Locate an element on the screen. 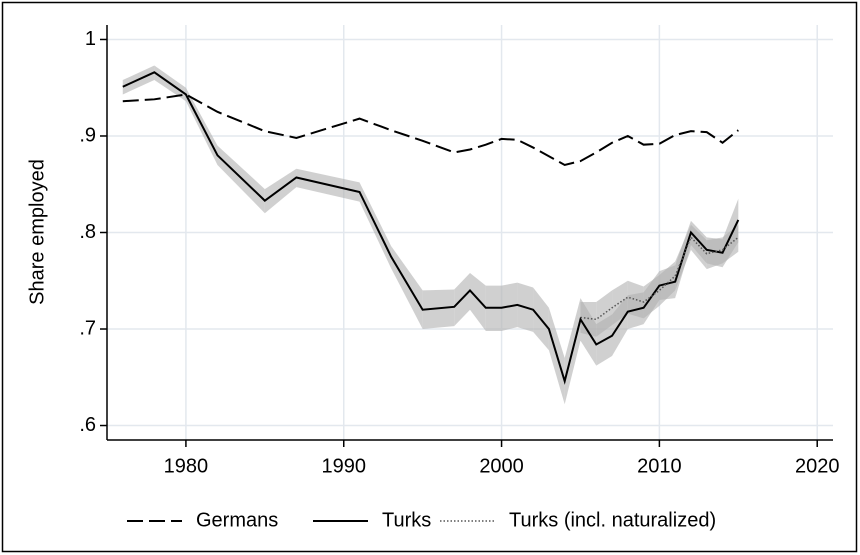 This screenshot has width=860, height=555. x-tick-label: 2010 is located at coordinates (659, 466).